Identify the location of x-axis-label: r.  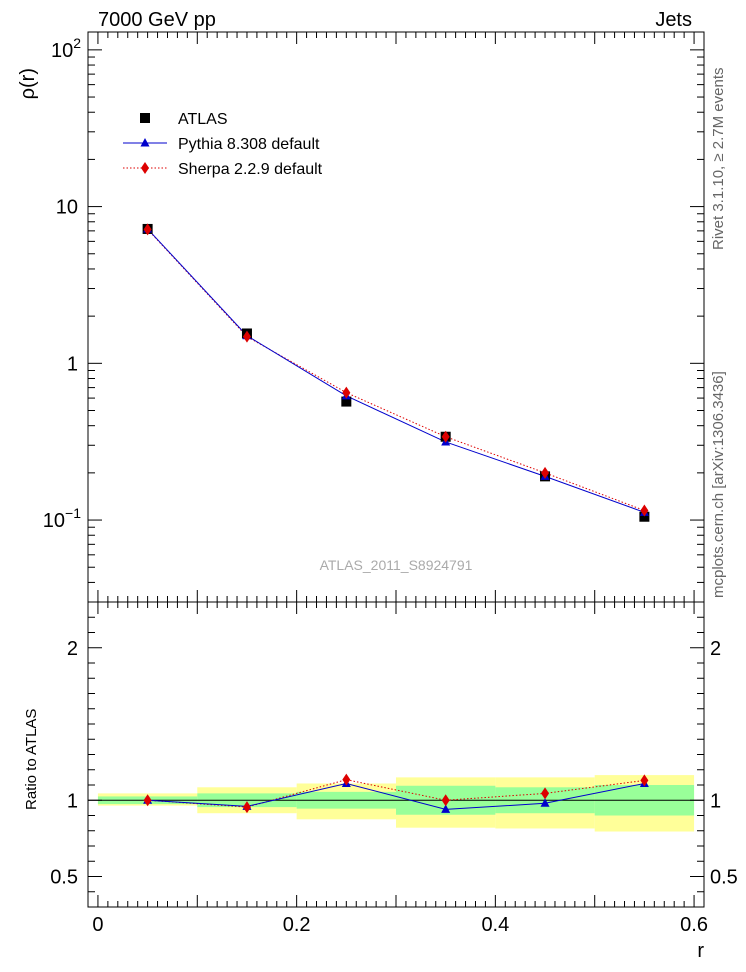
(700, 951).